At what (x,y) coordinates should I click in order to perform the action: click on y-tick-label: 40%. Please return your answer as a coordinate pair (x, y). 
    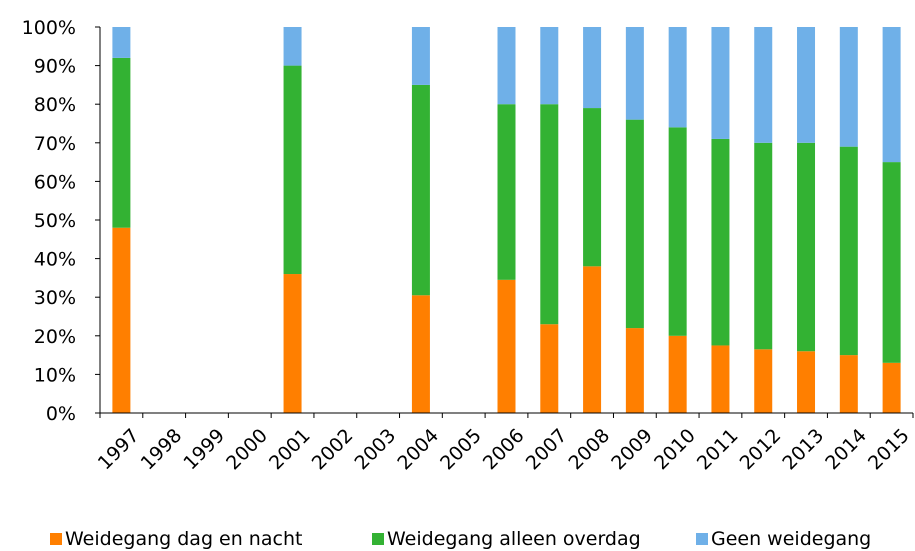
    Looking at the image, I should click on (55, 260).